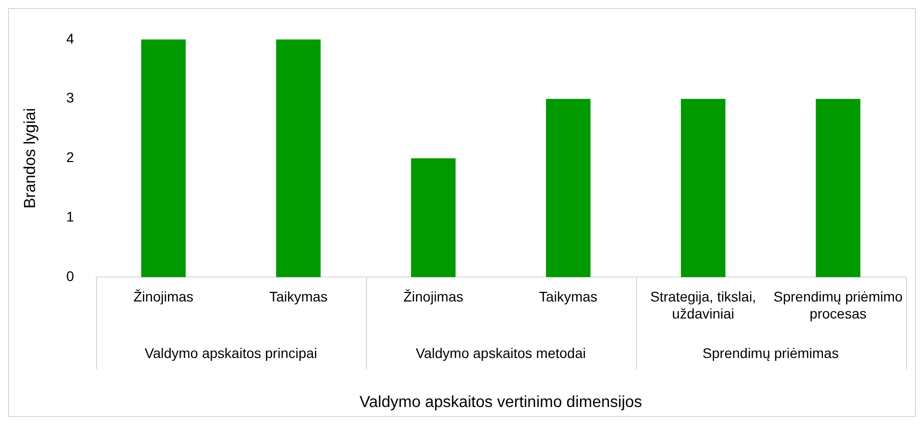 This screenshot has width=924, height=425. Describe the element at coordinates (31, 158) in the screenshot. I see `y-axis-title: Brandos lygiai` at that location.